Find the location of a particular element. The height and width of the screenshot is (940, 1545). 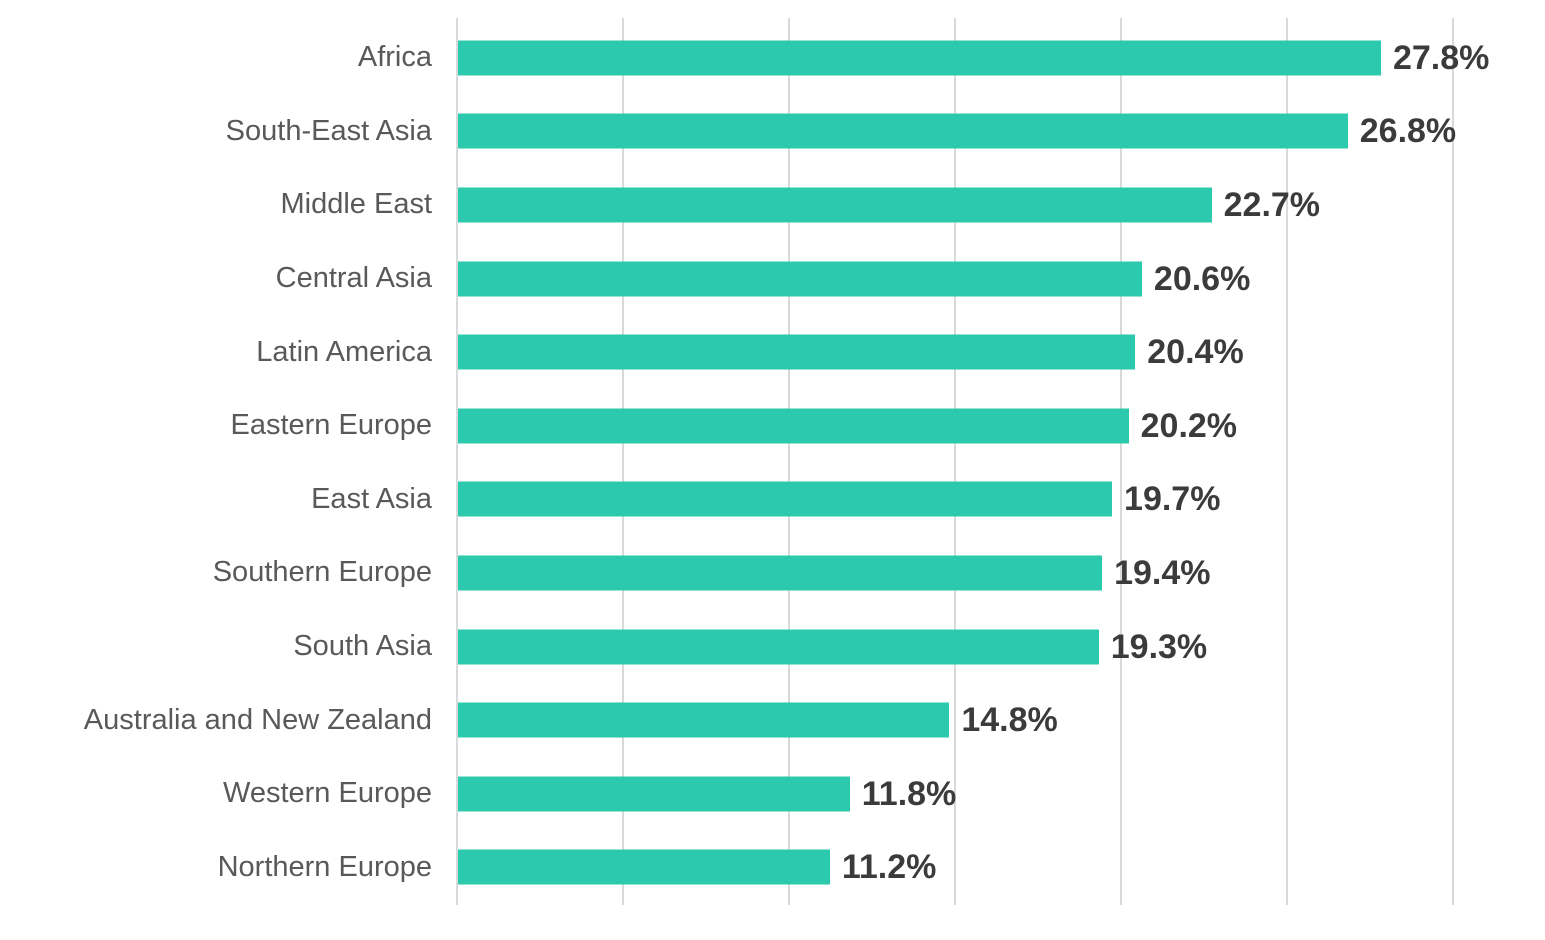

value-label: 20.4% is located at coordinates (1195, 352).